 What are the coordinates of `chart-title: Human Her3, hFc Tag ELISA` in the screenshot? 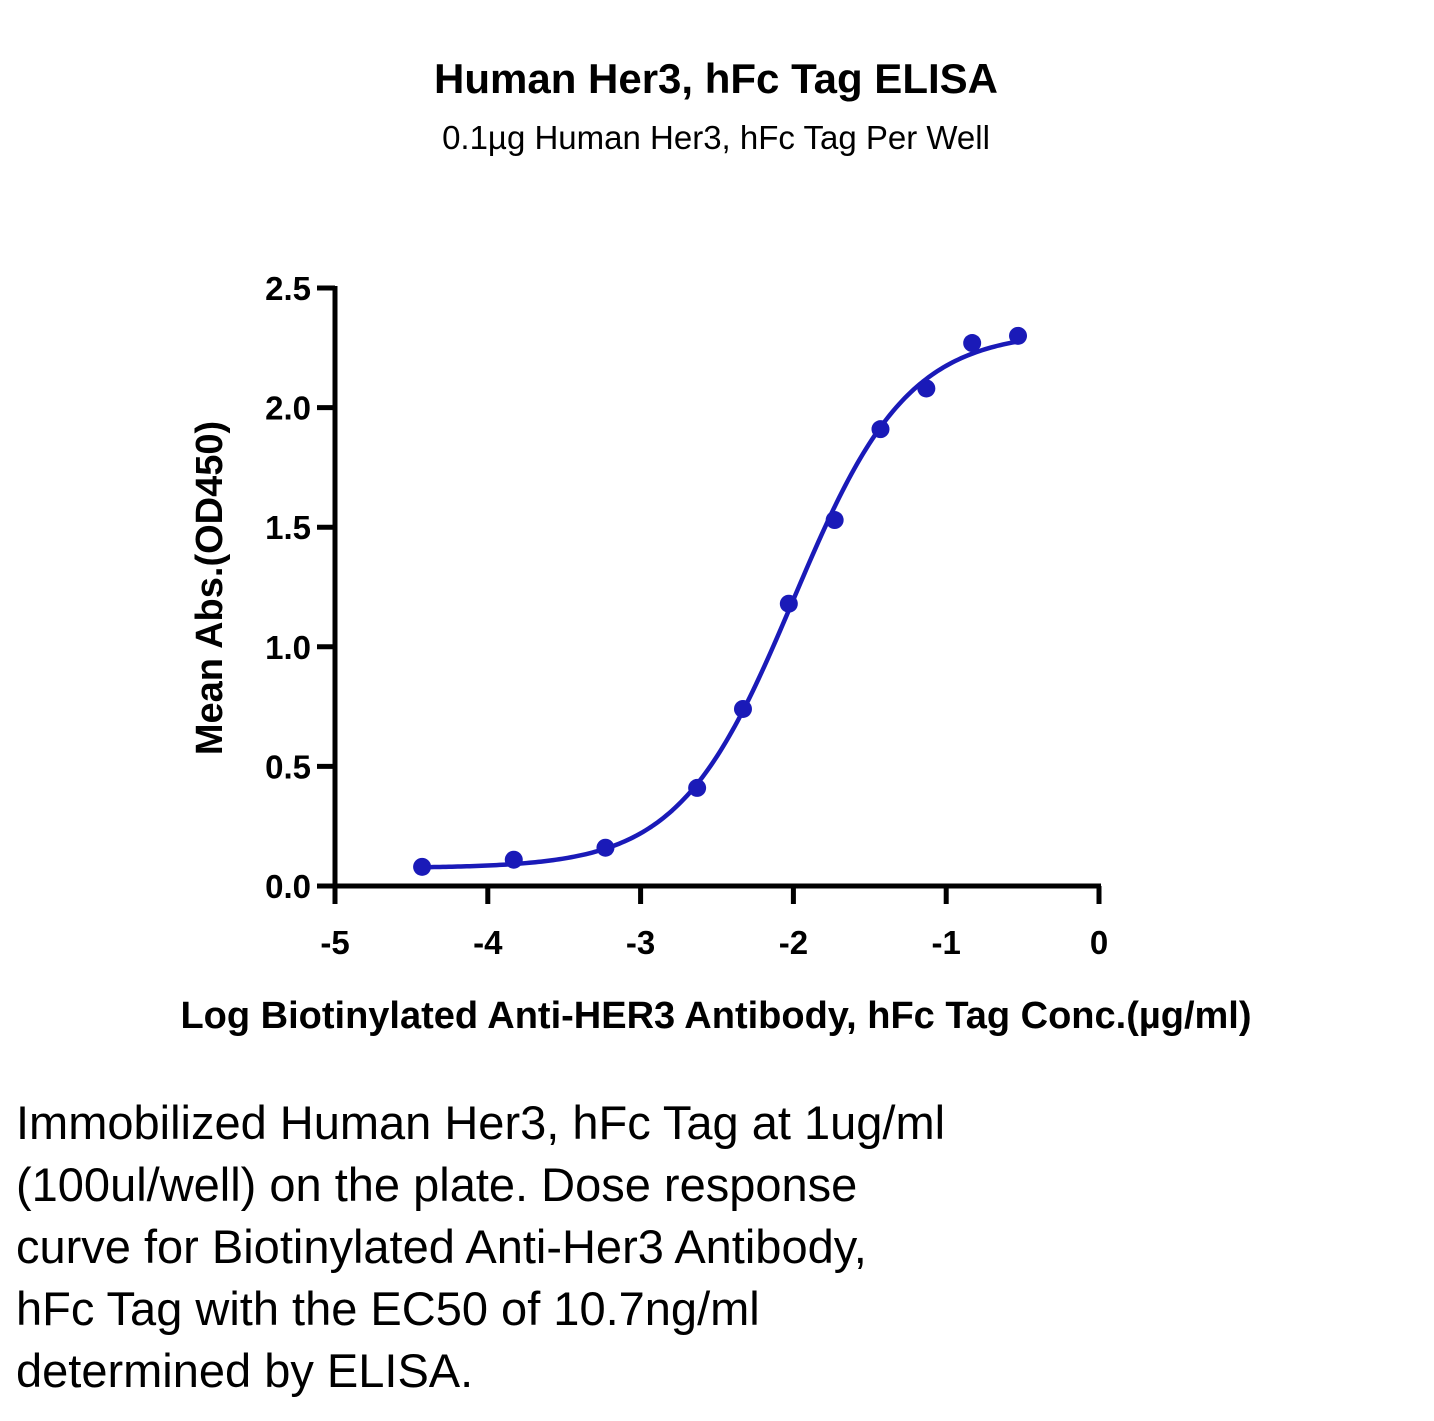 It's located at (716, 78).